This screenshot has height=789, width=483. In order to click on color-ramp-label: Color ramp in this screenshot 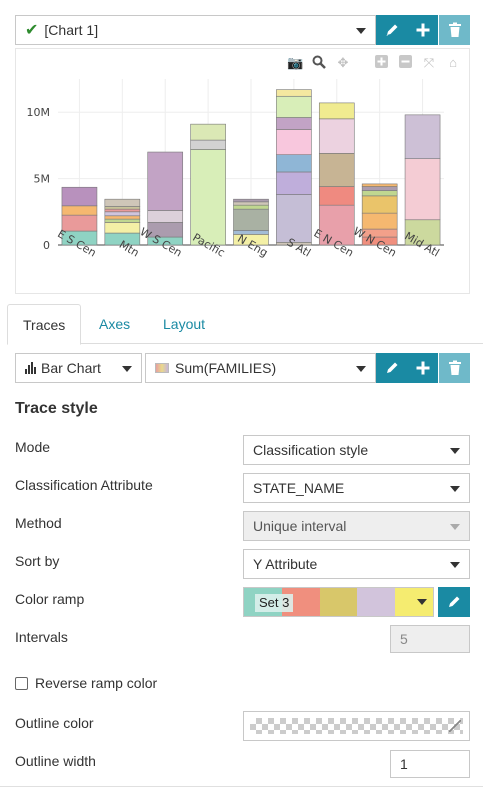, I will do `click(50, 599)`.